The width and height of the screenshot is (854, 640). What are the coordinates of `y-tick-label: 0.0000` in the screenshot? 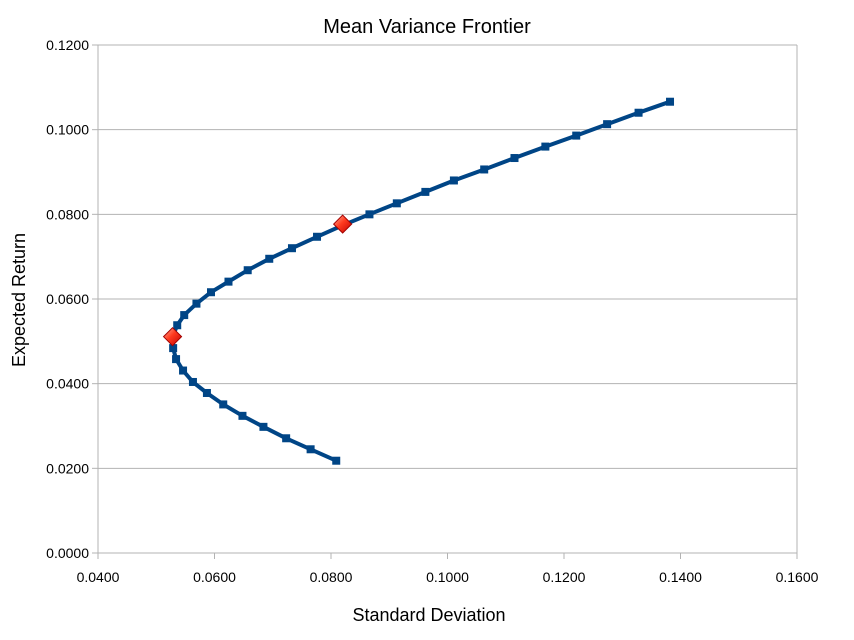 It's located at (67, 553).